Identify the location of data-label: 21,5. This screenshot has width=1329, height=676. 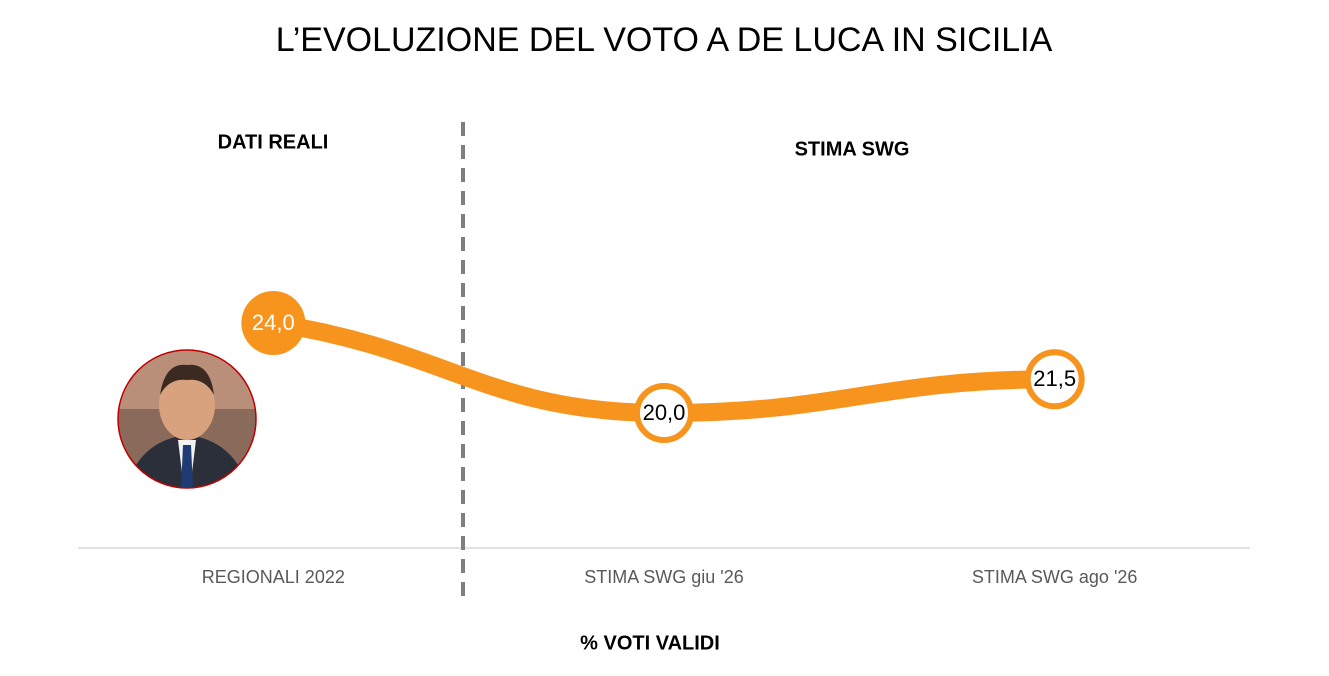
(1054, 378).